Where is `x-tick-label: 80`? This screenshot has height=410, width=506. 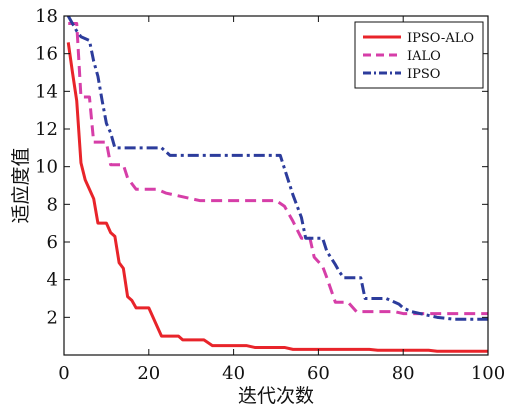
x-tick-label: 80 is located at coordinates (403, 373).